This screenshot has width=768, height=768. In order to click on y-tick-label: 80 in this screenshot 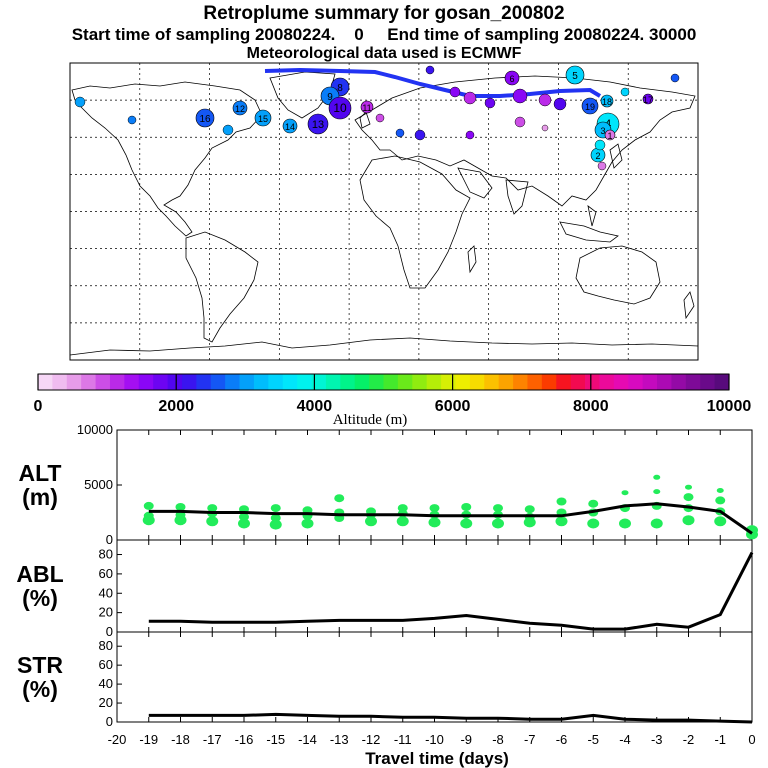, I will do `click(106, 554)`.